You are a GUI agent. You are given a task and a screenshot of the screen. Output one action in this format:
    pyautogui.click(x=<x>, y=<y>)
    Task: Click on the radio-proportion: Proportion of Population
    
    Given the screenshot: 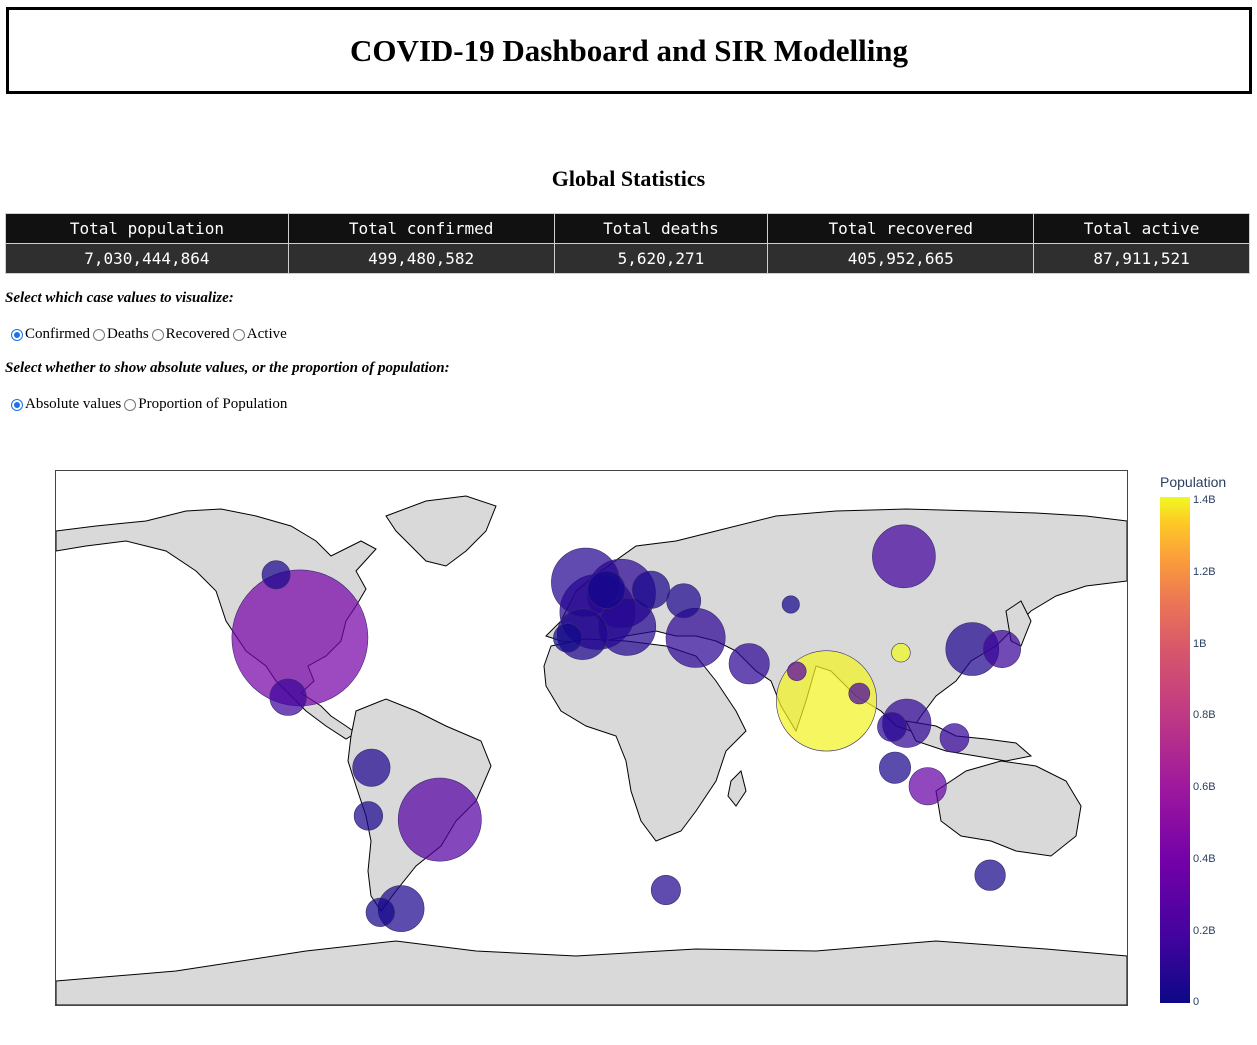 What is the action you would take?
    pyautogui.click(x=204, y=404)
    